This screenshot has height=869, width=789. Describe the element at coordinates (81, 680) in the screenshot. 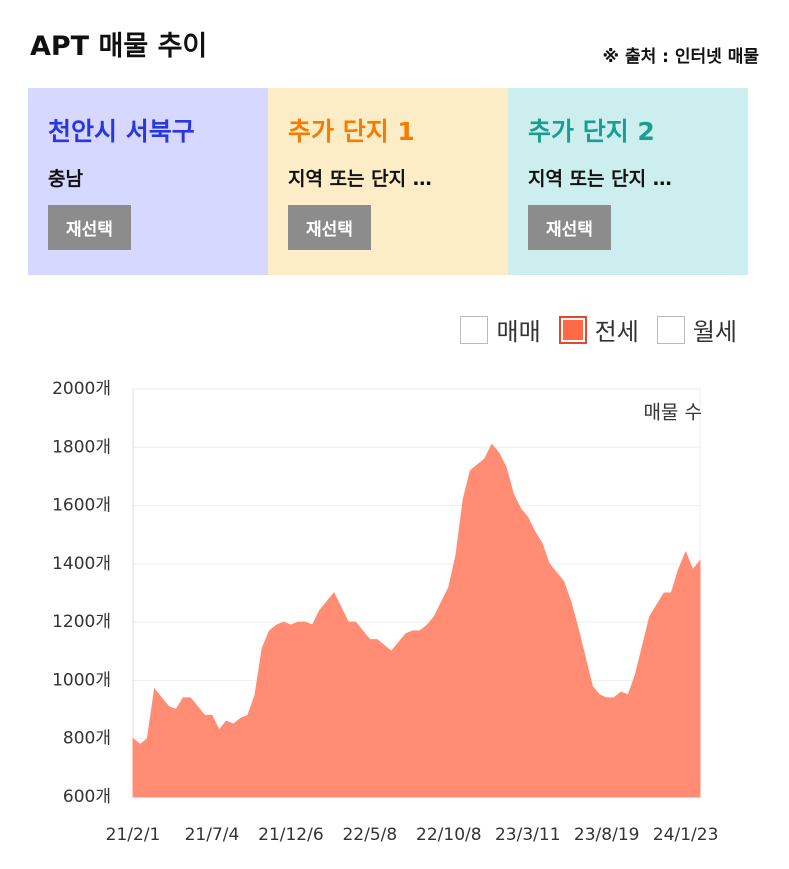

I see `y-tick-label: 1000개` at that location.